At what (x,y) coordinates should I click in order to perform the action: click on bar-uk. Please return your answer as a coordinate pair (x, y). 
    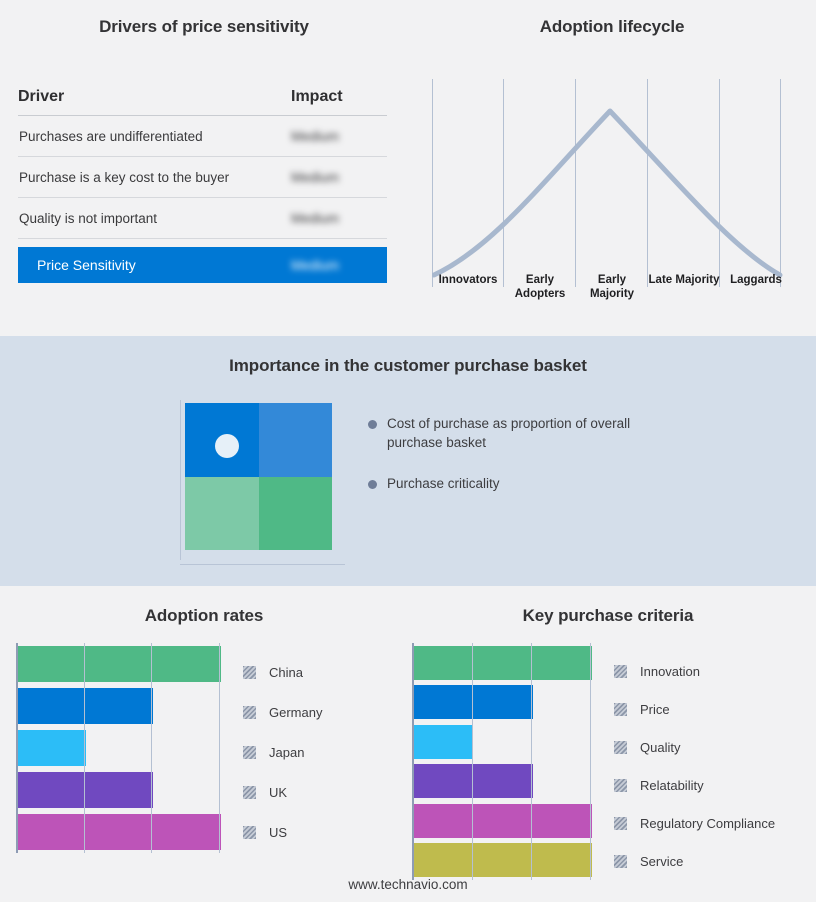
    Looking at the image, I should click on (86, 790).